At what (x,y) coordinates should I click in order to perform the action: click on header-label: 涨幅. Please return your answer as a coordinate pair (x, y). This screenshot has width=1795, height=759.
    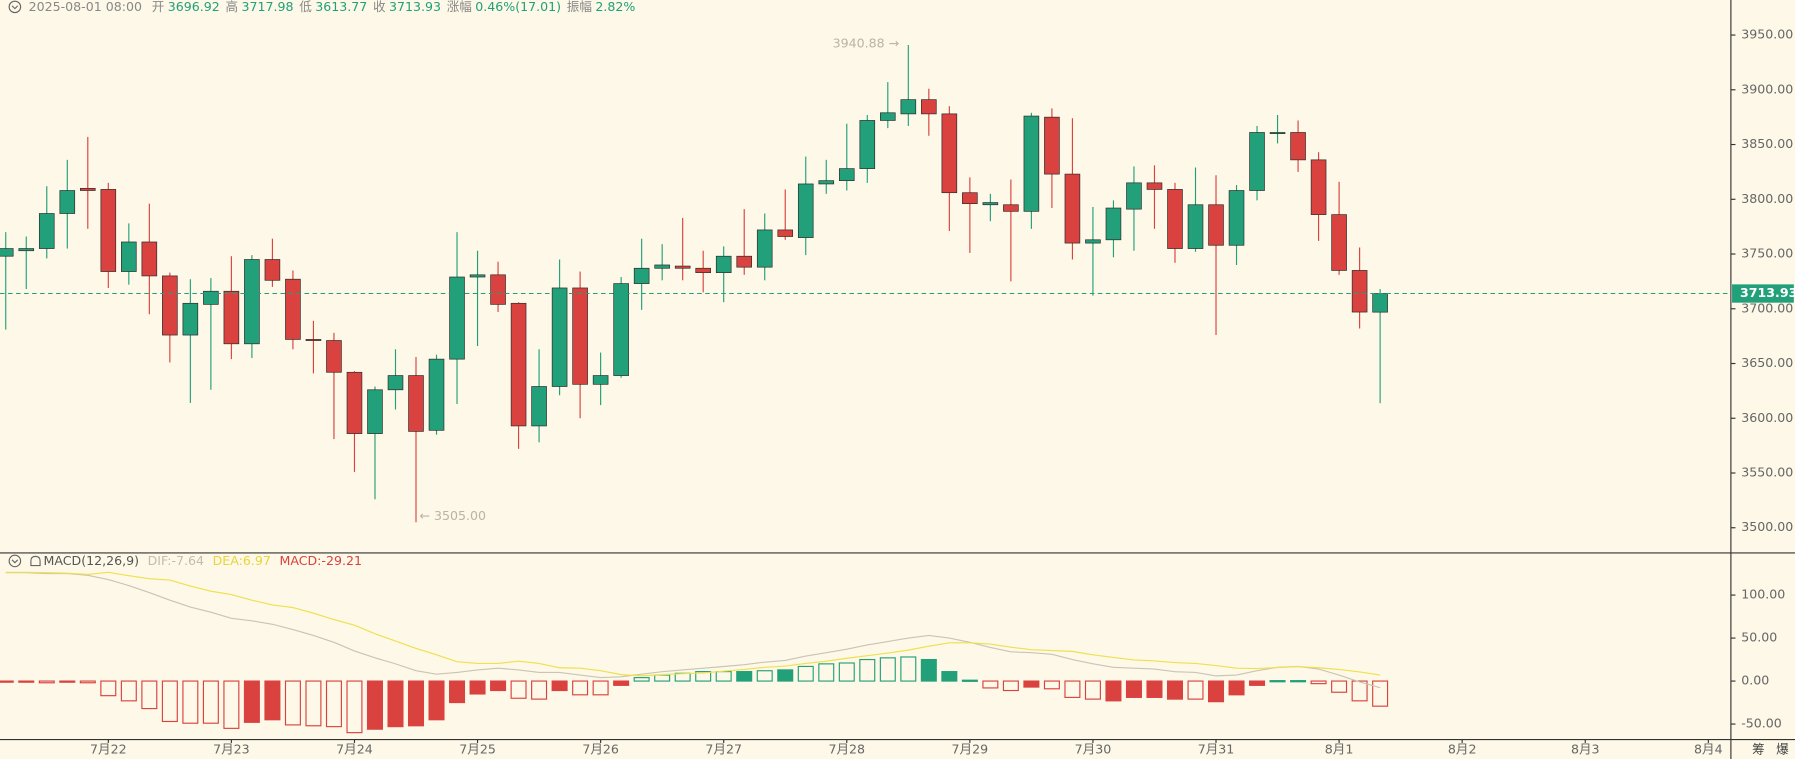
    Looking at the image, I should click on (459, 6).